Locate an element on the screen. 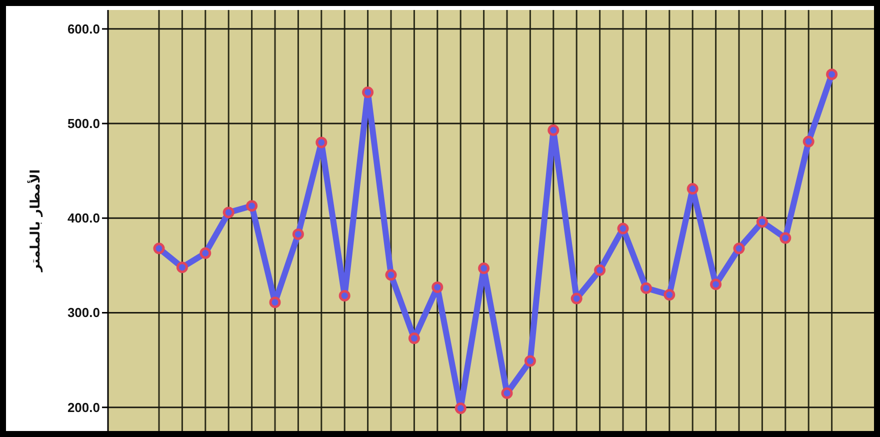 The width and height of the screenshot is (880, 437). y-axis-title: الأمطار بالملمتر is located at coordinates (35, 221).